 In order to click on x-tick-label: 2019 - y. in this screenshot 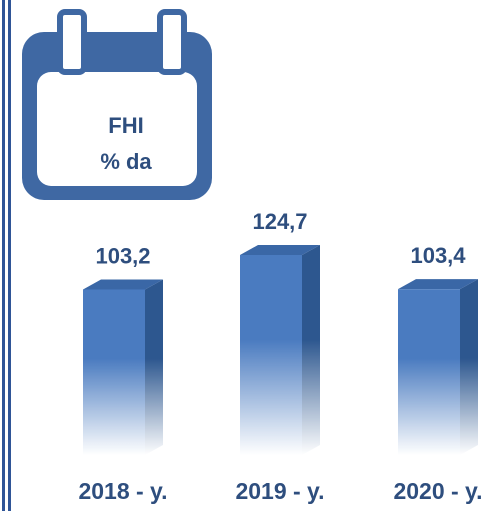, I will do `click(279, 491)`.